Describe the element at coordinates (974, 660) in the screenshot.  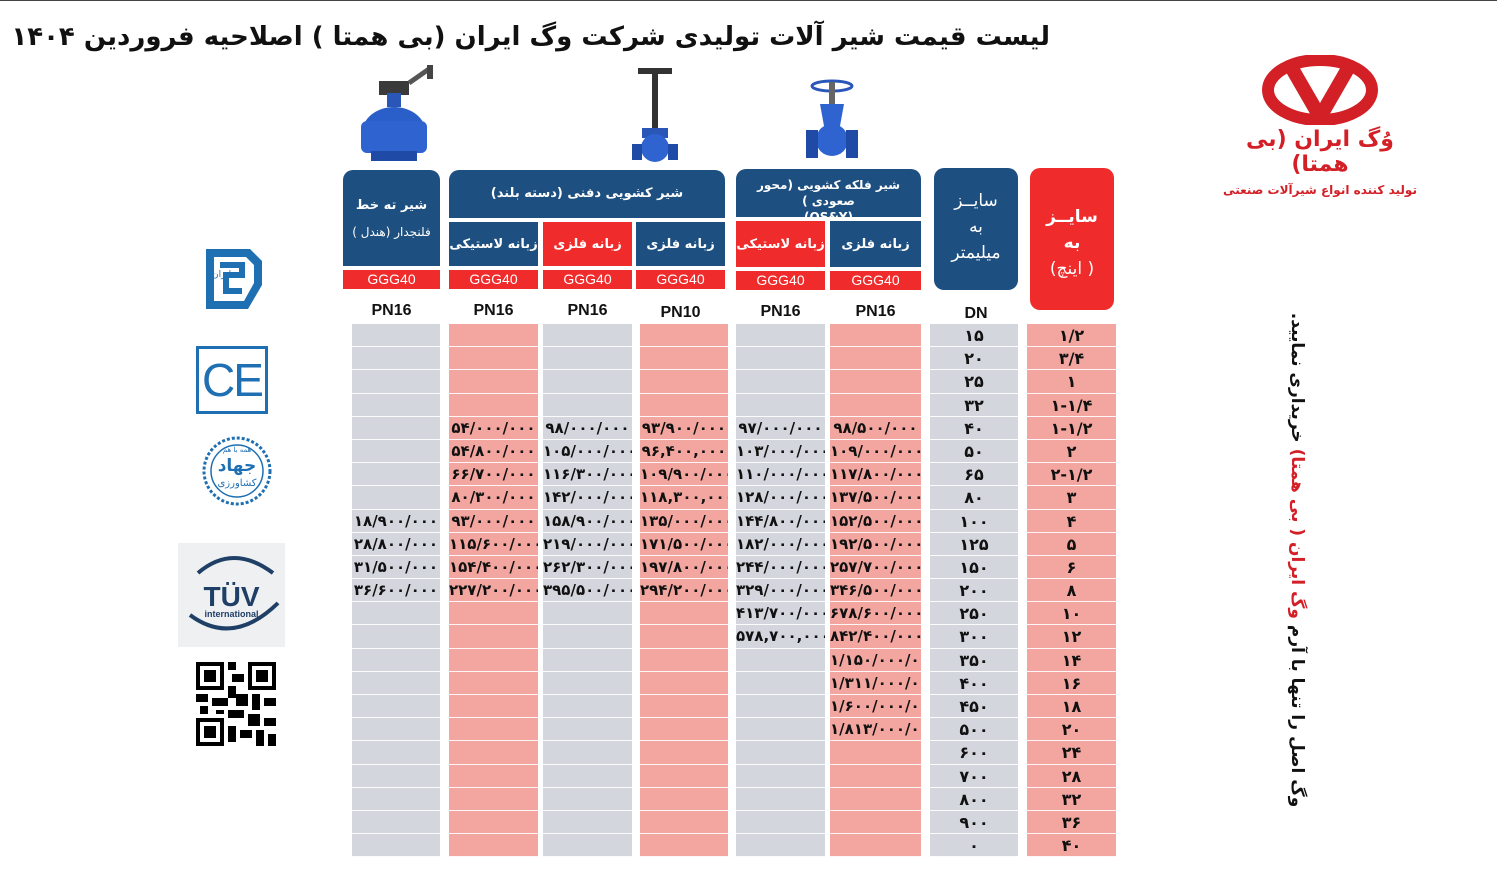
I see `size-cell: ۳۵۰` at that location.